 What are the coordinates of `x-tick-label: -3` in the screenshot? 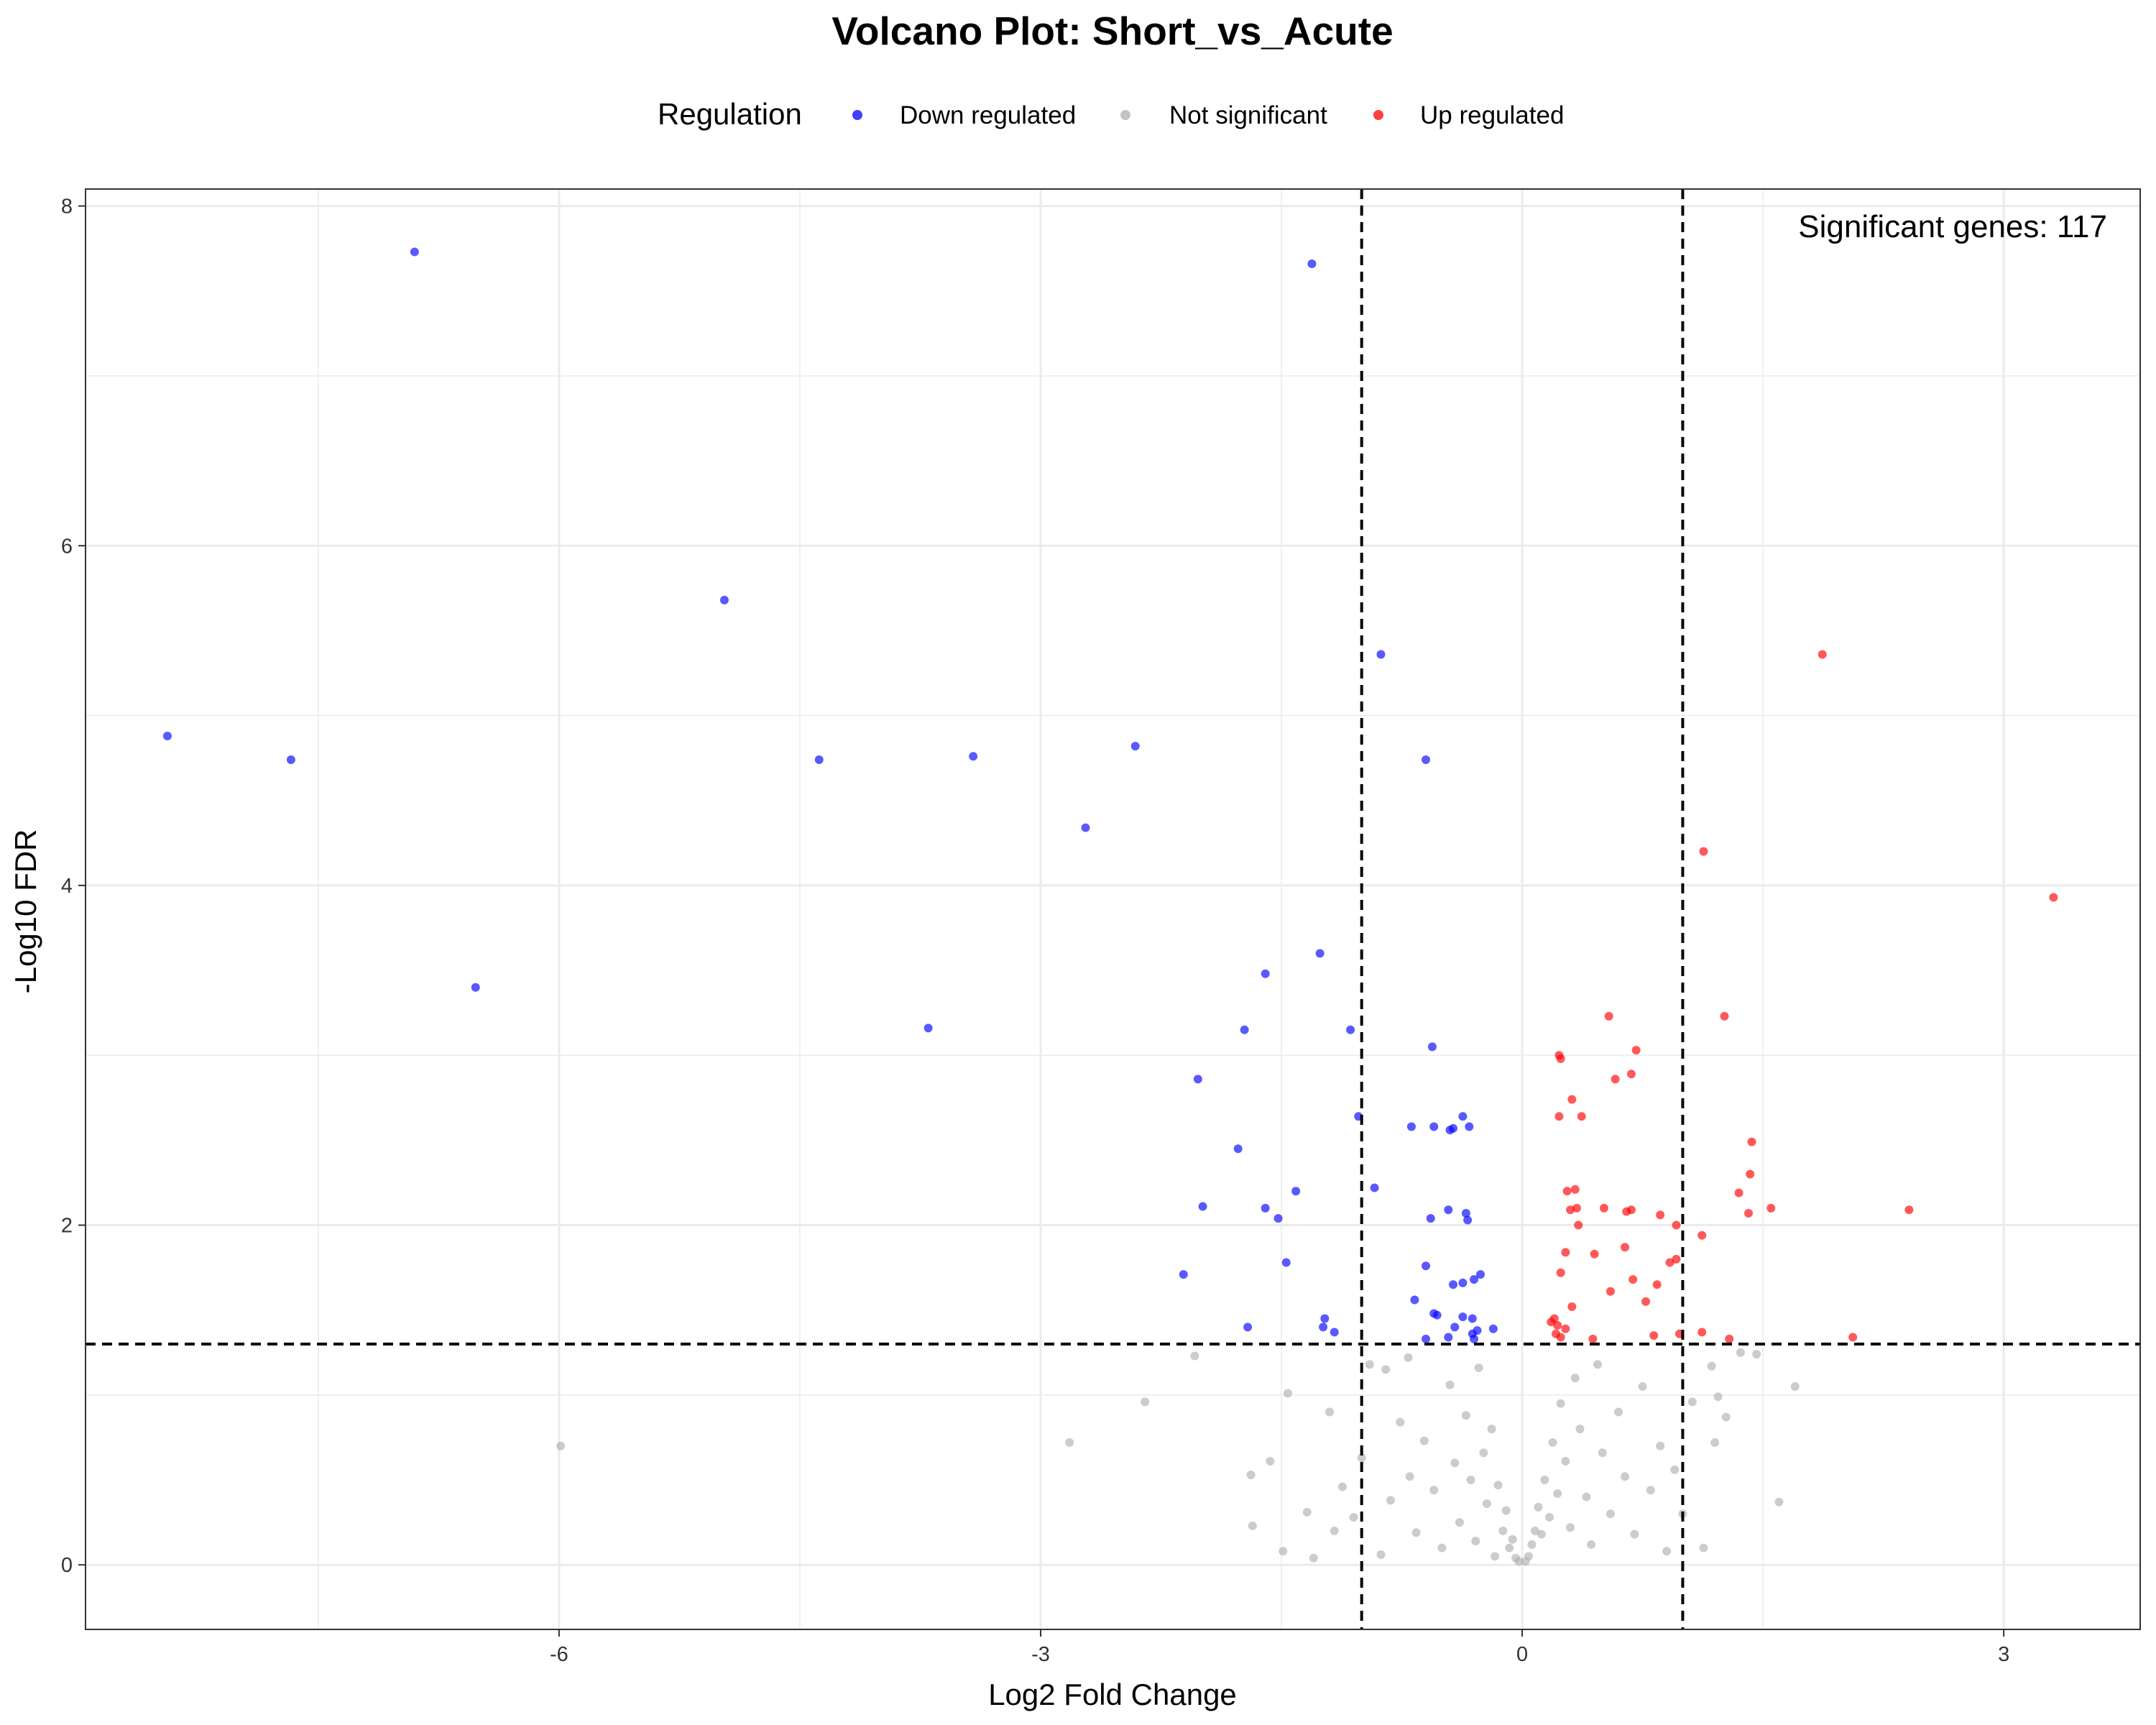 It's located at (1040, 1654).